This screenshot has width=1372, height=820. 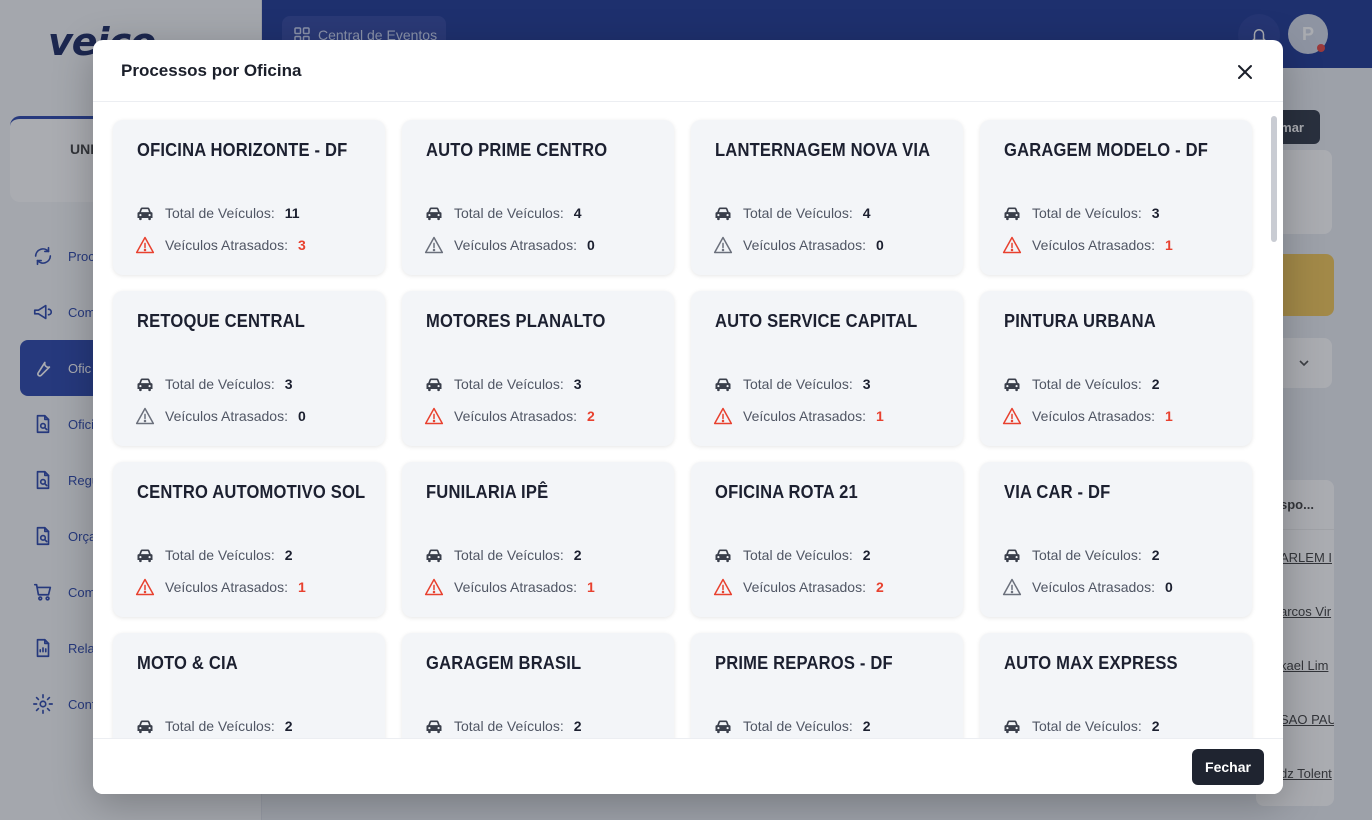 I want to click on workshop-card: GARAGEM BRASIL Total de Veículos: 2, so click(x=538, y=685).